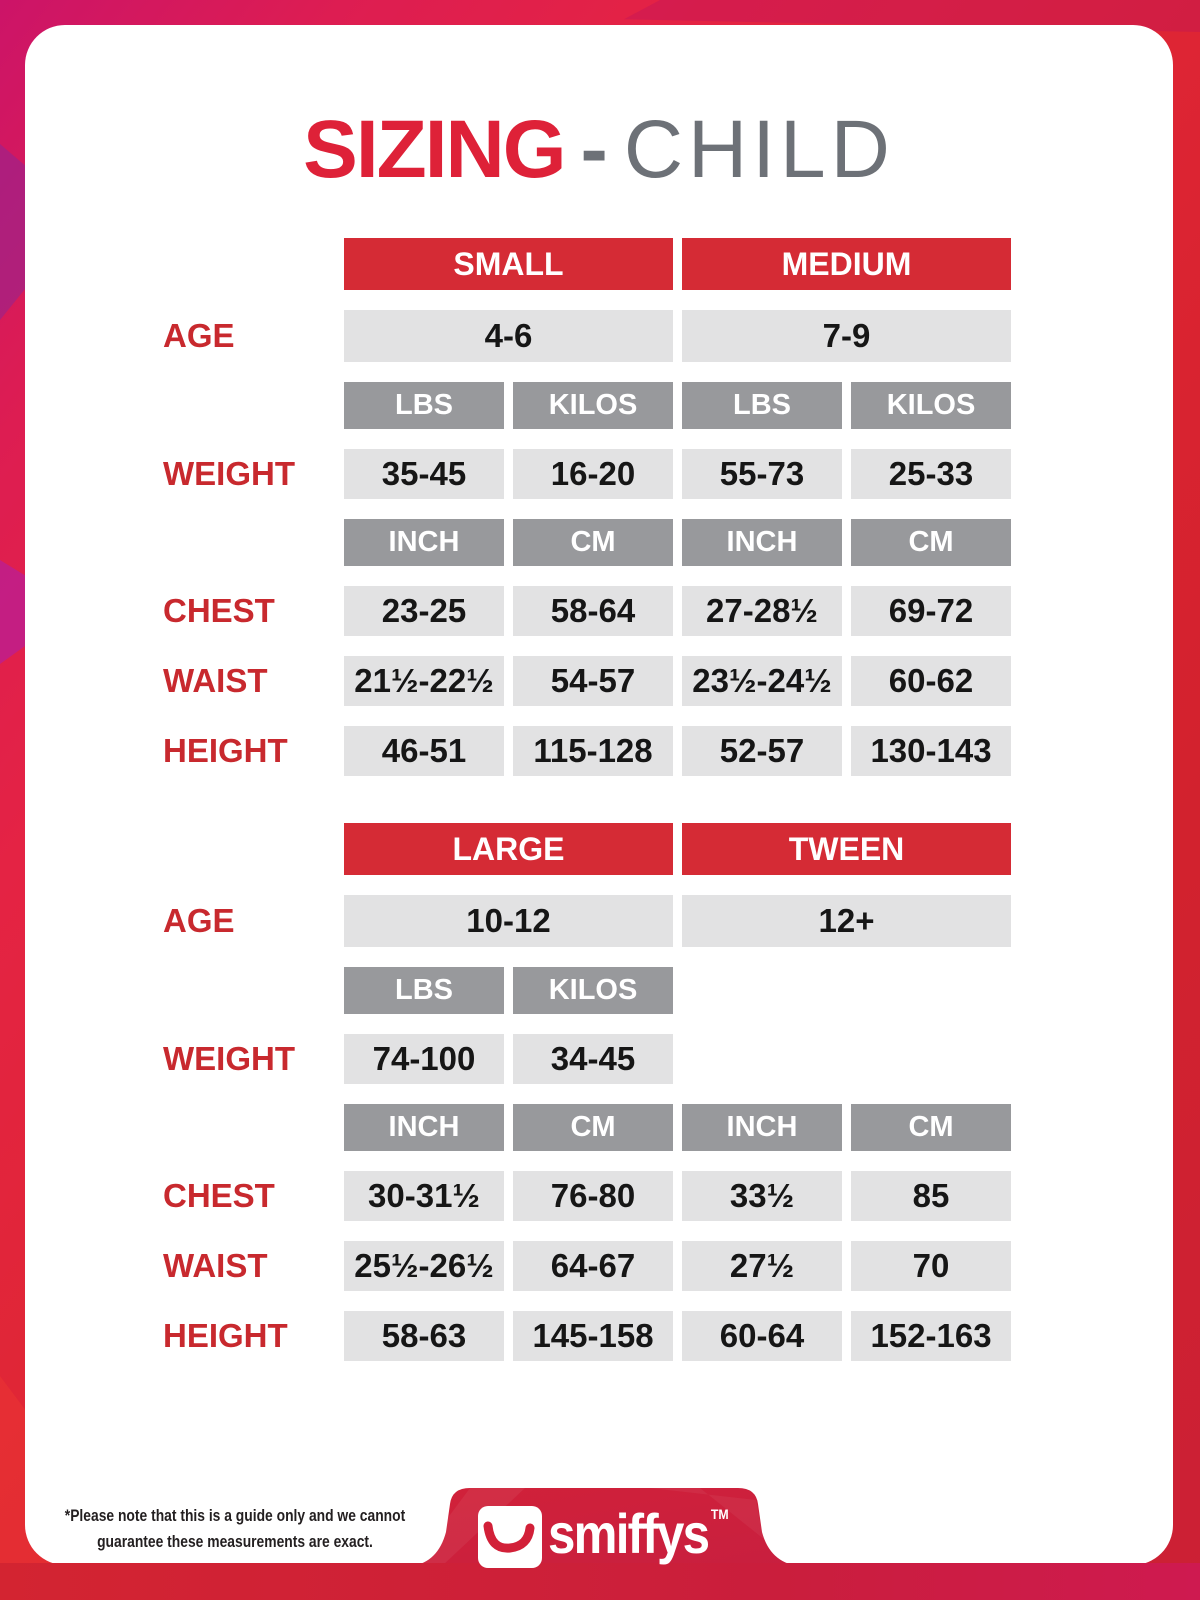 Image resolution: width=1200 pixels, height=1600 pixels. What do you see at coordinates (593, 681) in the screenshot?
I see `waist-cell: 54-57` at bounding box center [593, 681].